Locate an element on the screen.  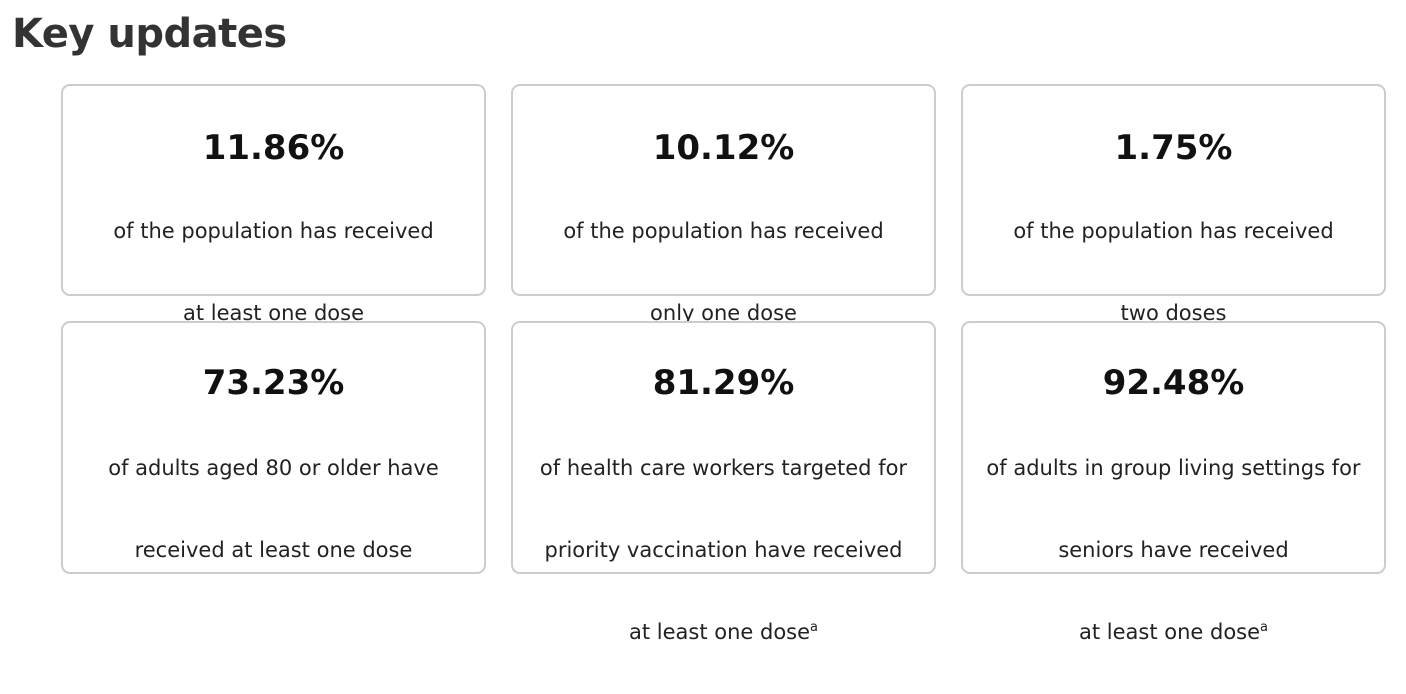
stat-value: 81.29% is located at coordinates (723, 383).